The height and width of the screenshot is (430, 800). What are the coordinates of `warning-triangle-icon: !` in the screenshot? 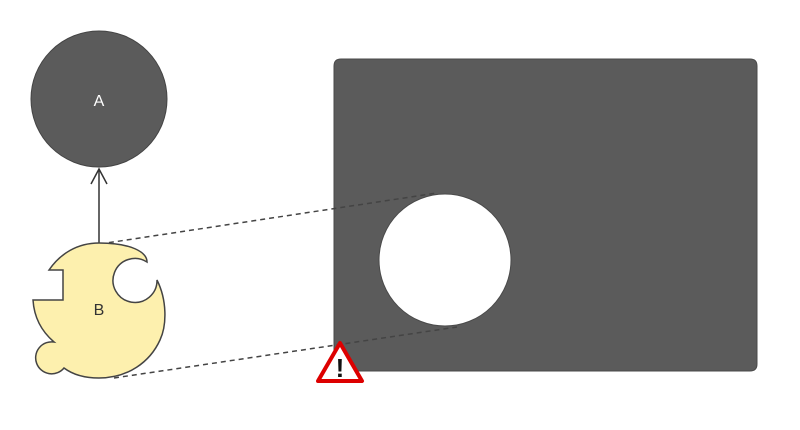 It's located at (340, 362).